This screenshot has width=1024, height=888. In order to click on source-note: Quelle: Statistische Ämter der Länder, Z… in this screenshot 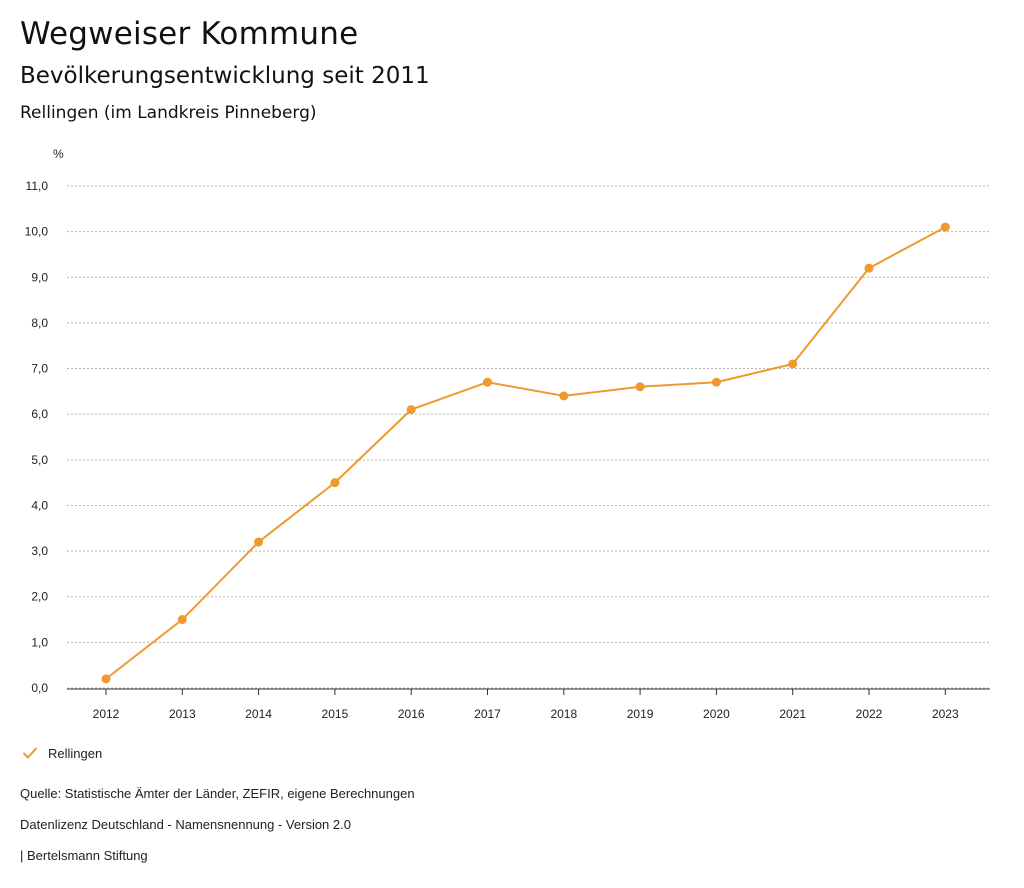, I will do `click(217, 793)`.